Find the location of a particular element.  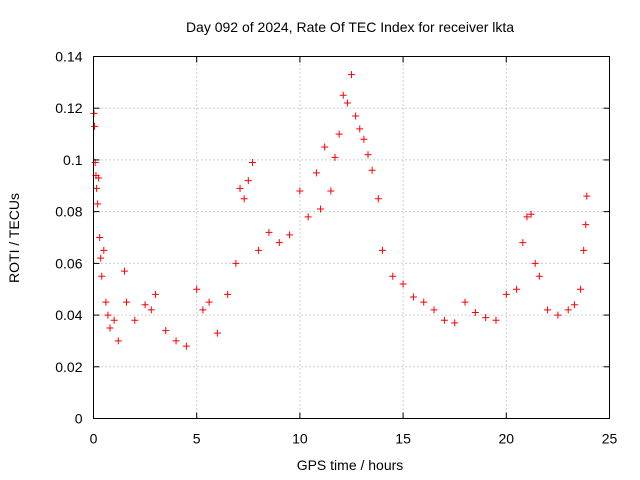

y-tick-label: 0.06 is located at coordinates (68, 263).